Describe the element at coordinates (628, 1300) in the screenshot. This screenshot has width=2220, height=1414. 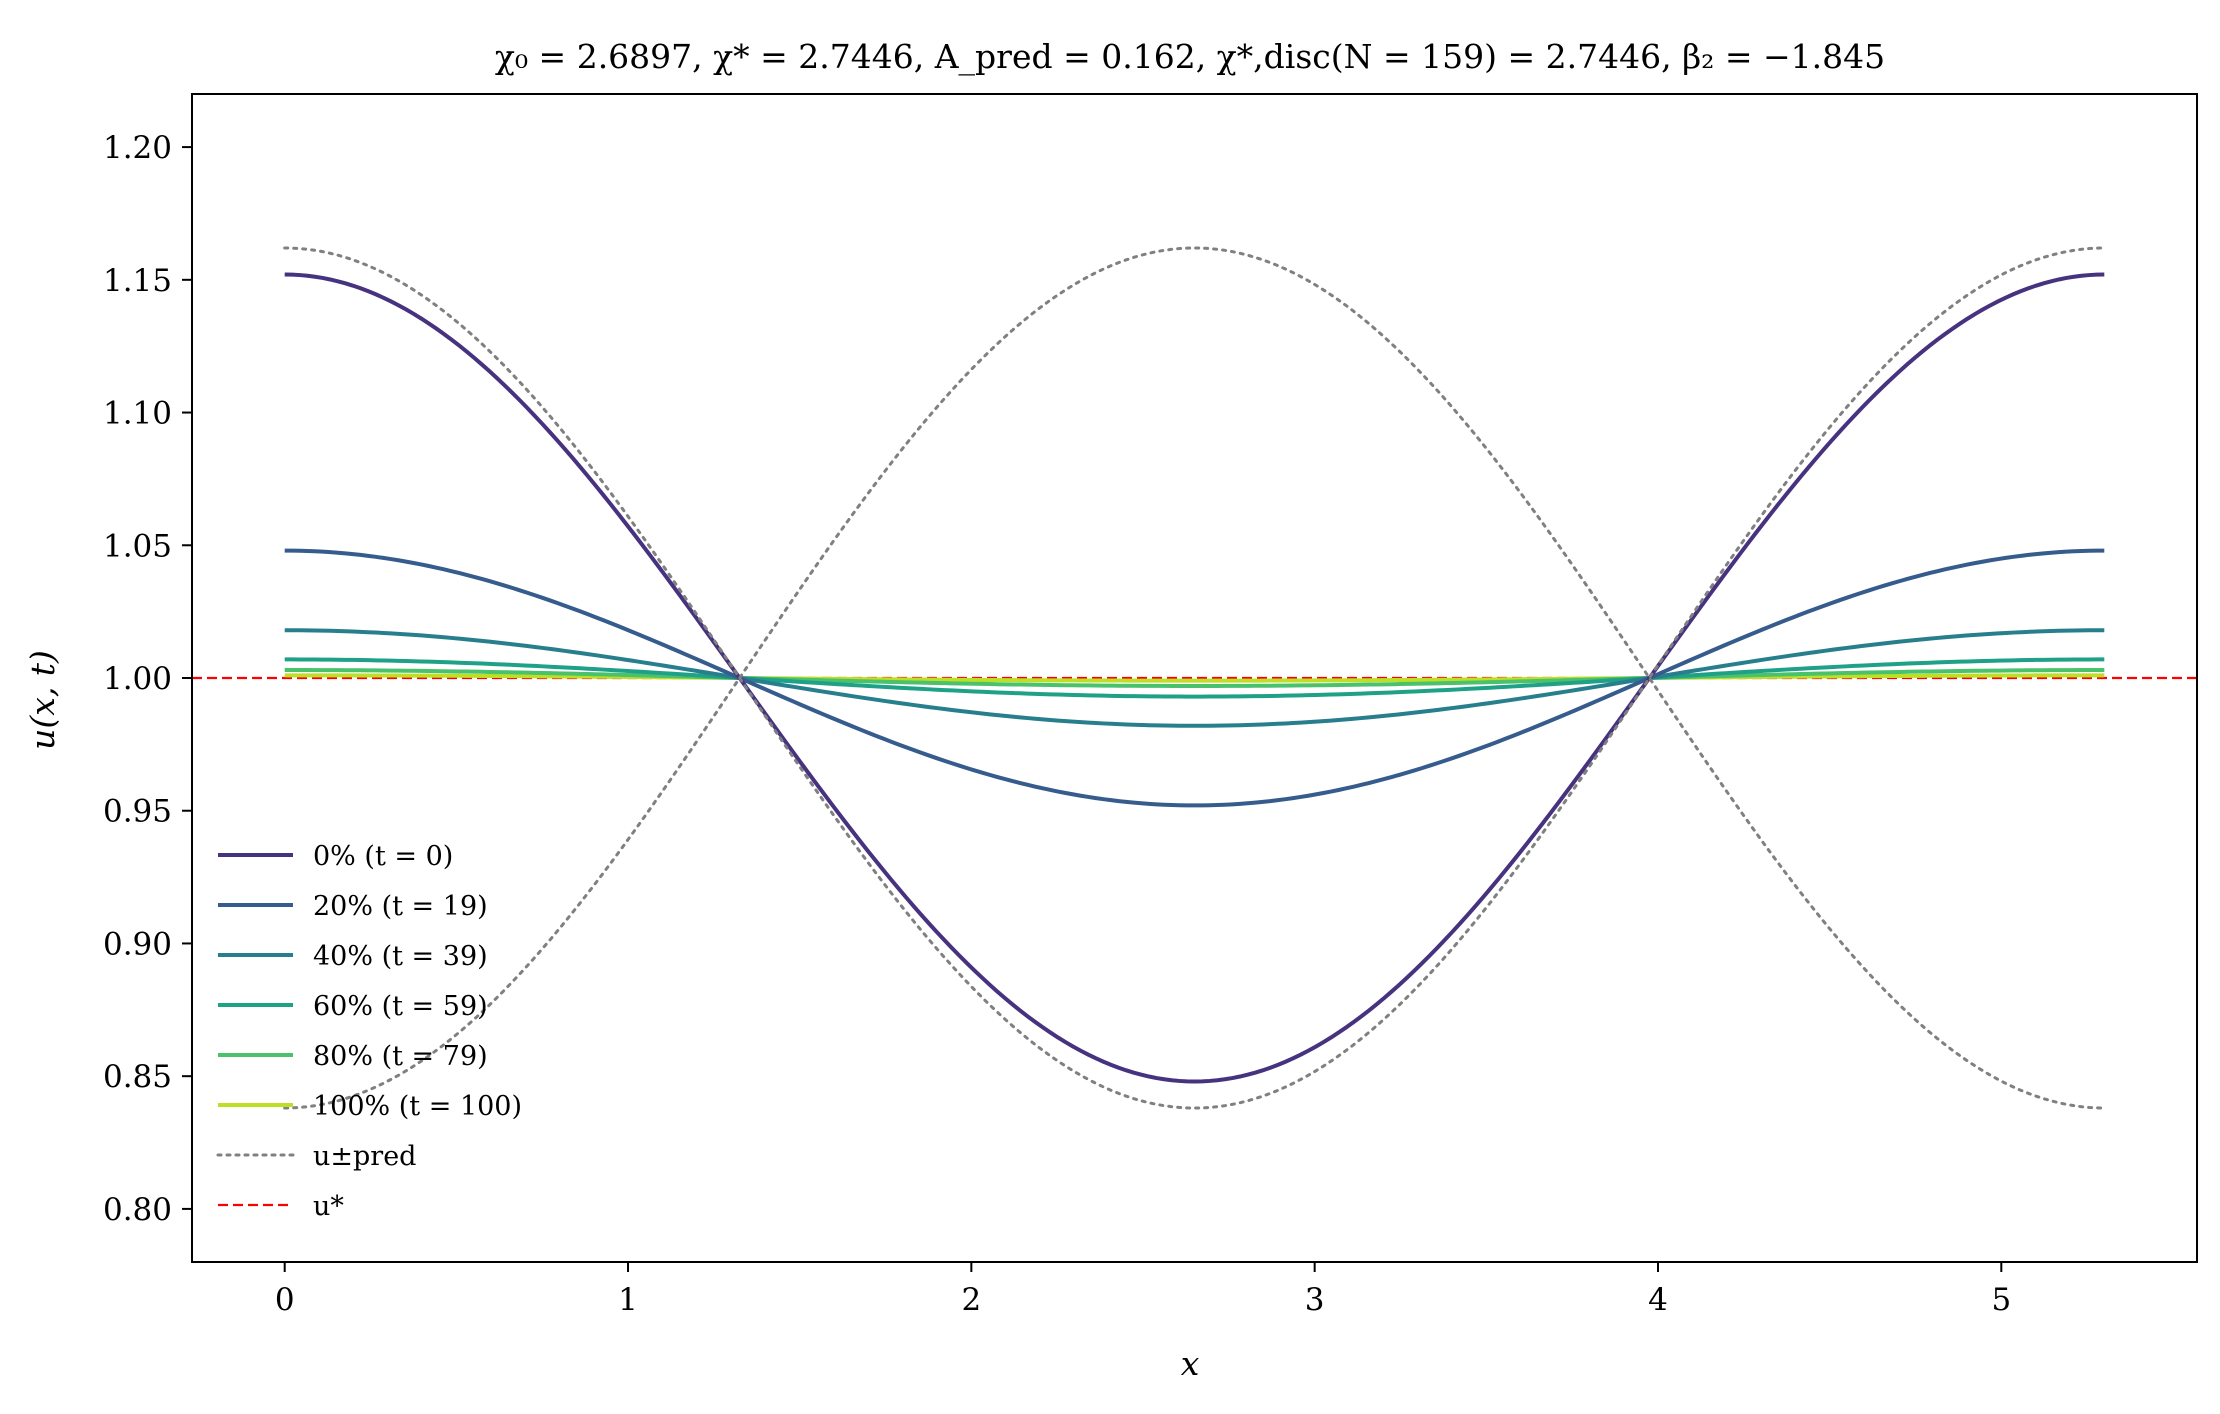
I see `x-tick-label: 1` at that location.